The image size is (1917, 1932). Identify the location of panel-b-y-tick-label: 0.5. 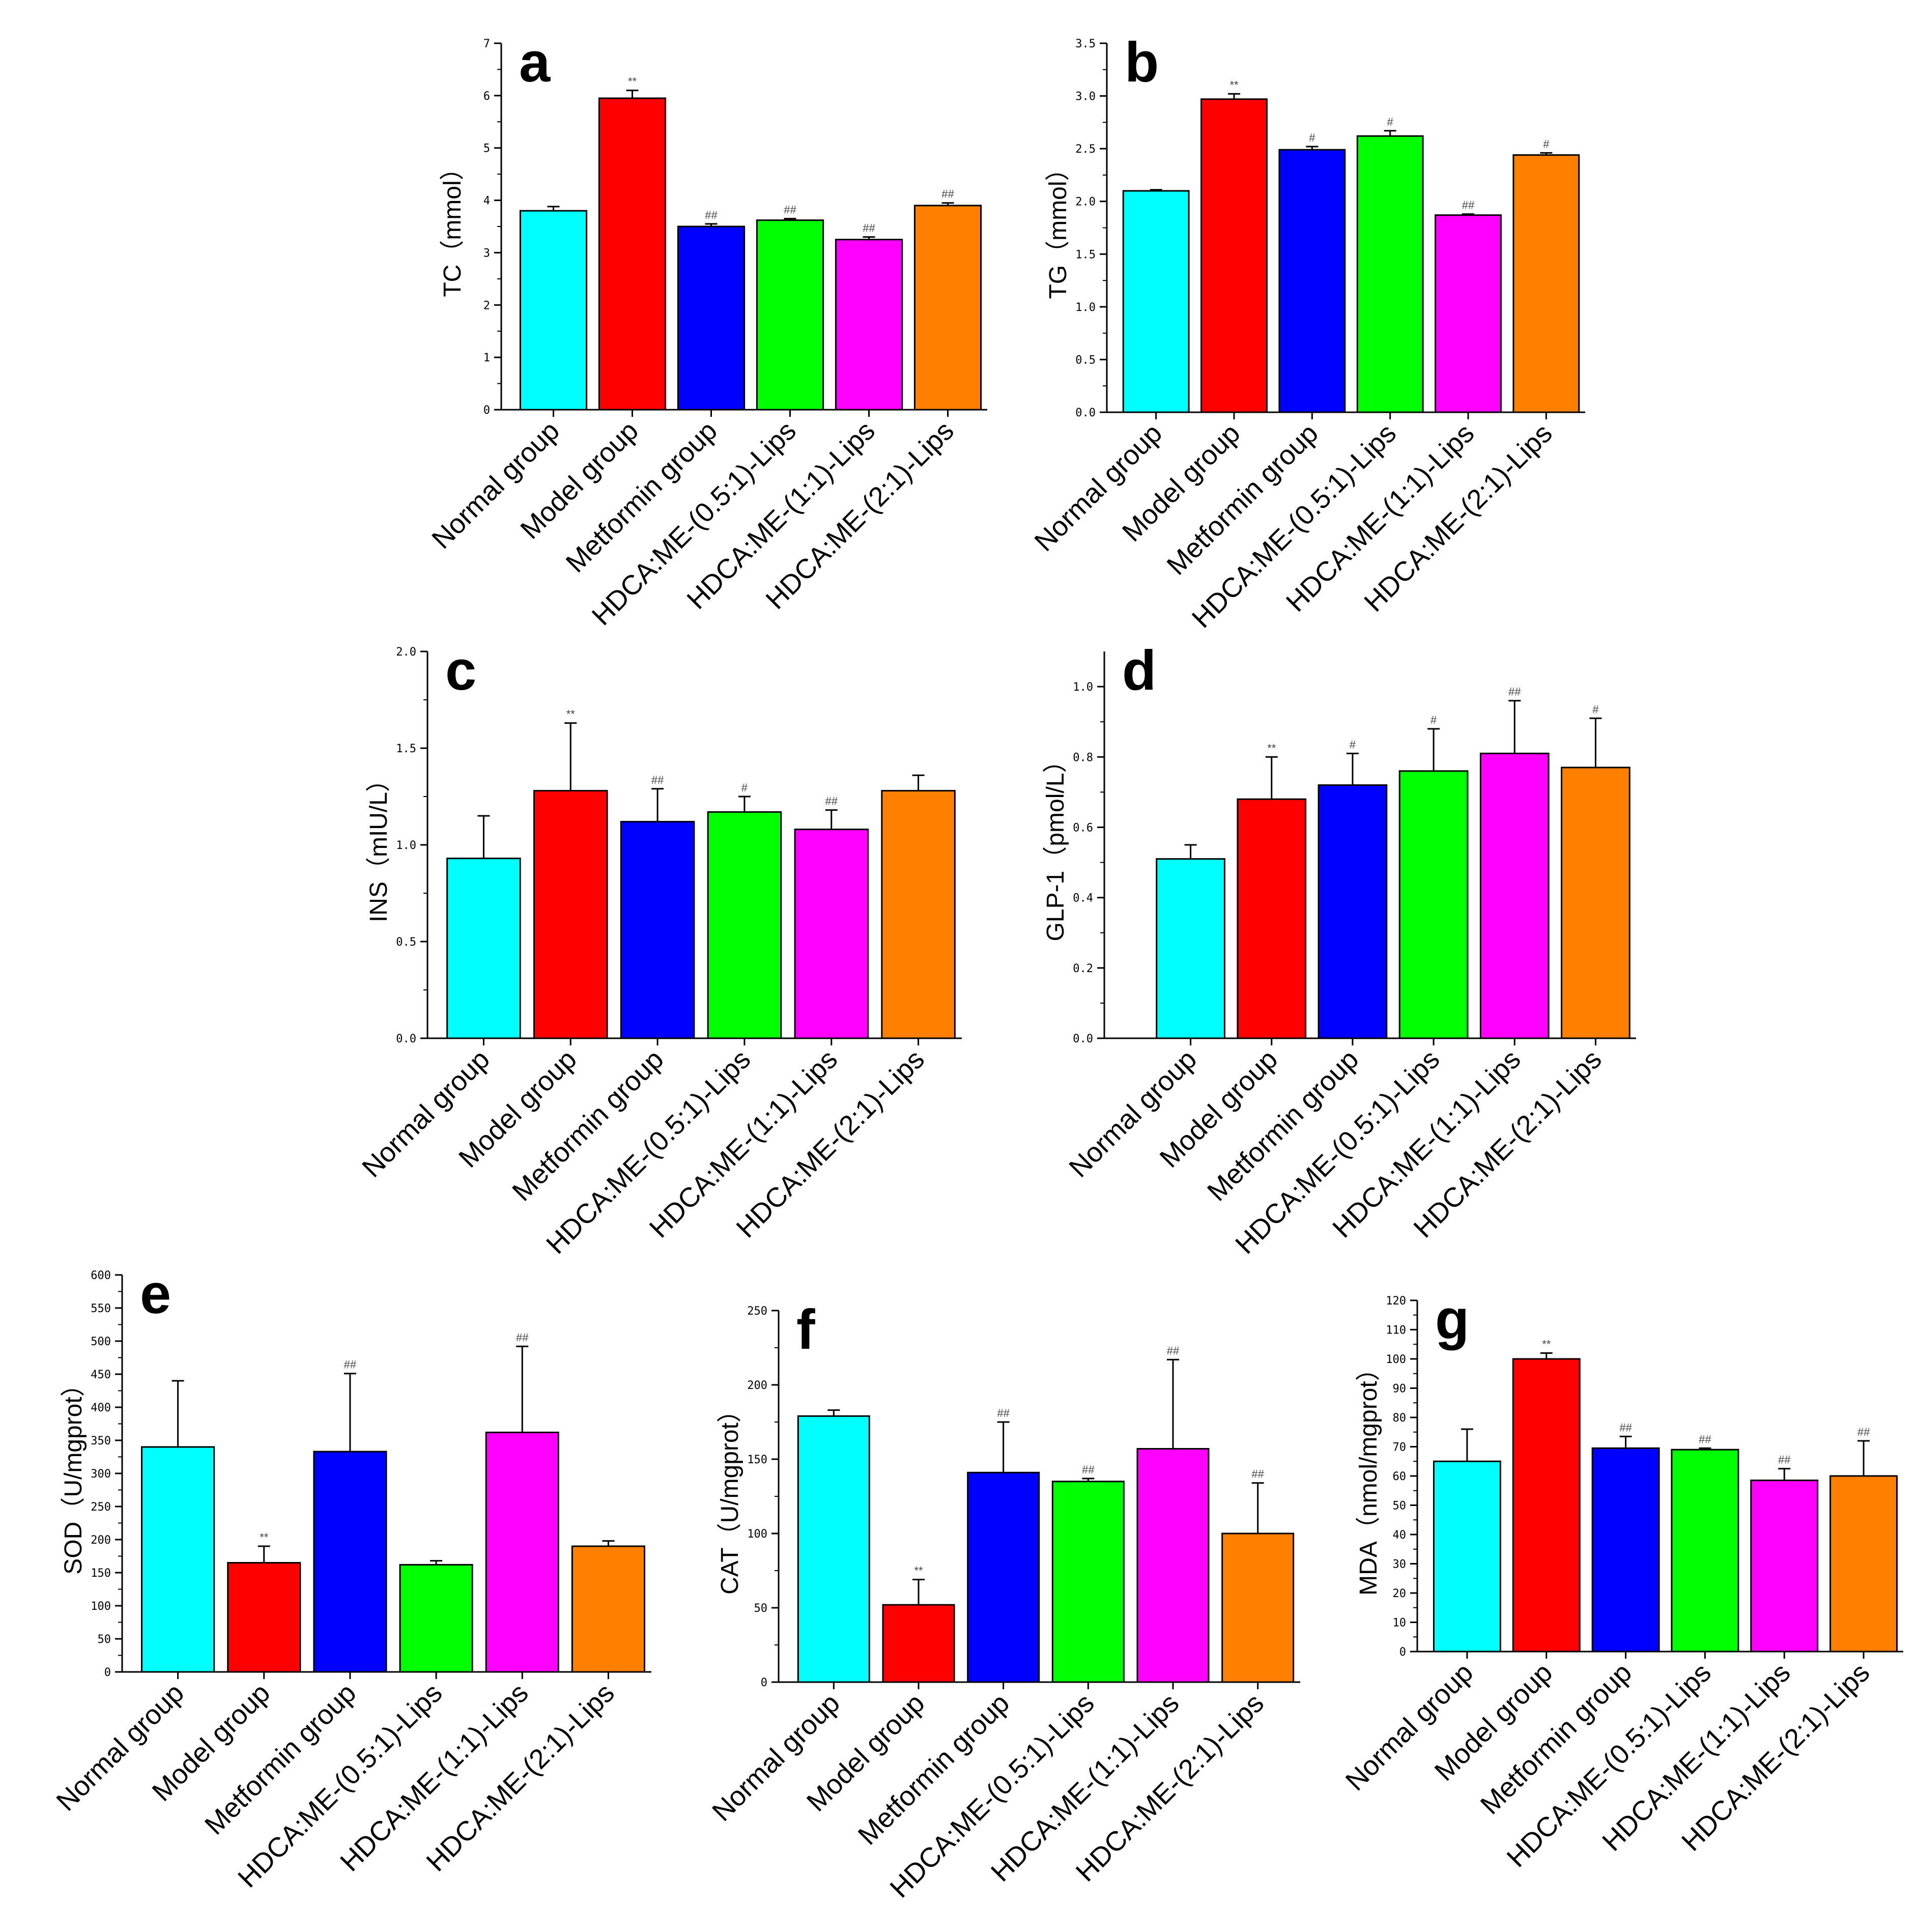
(1085, 360).